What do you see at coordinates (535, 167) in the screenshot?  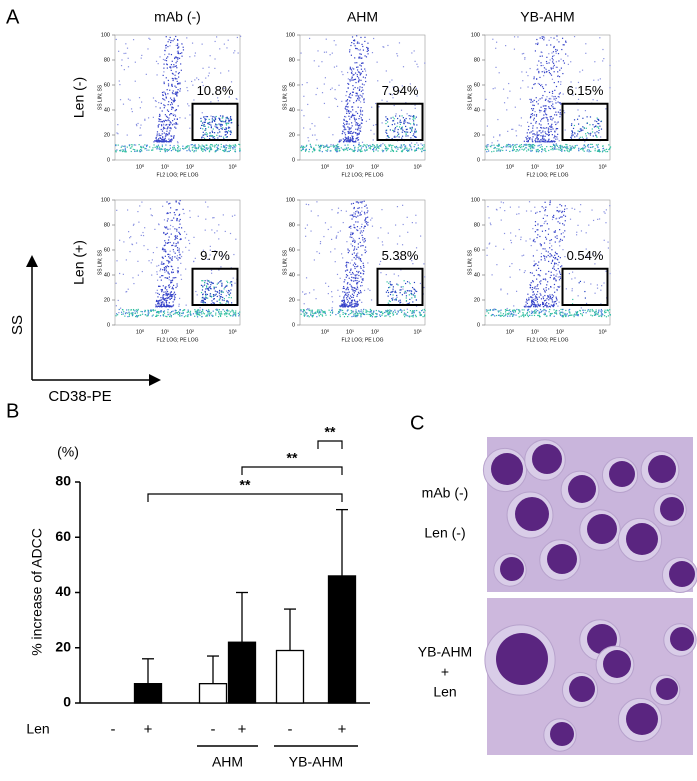 I see `tick-label: 10¹` at bounding box center [535, 167].